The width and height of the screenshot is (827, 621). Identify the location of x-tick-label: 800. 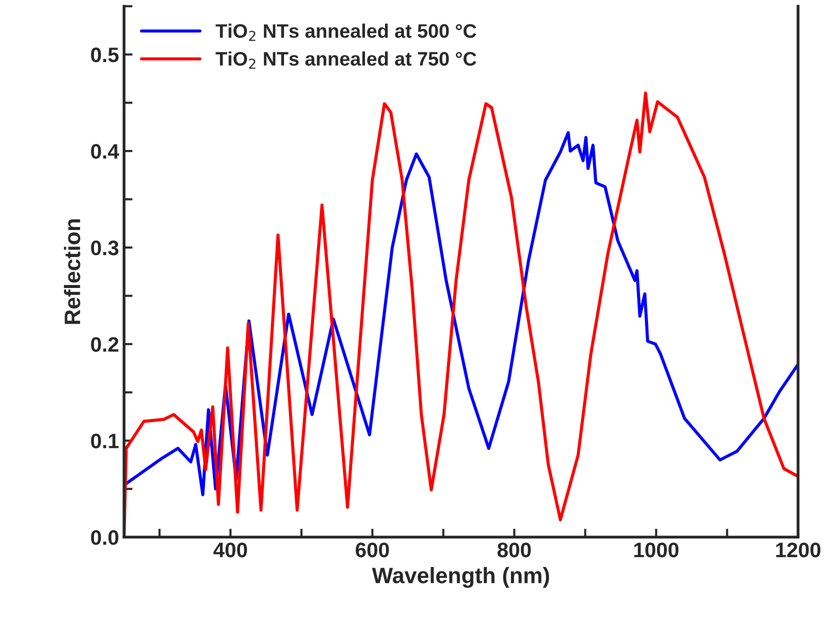
(514, 550).